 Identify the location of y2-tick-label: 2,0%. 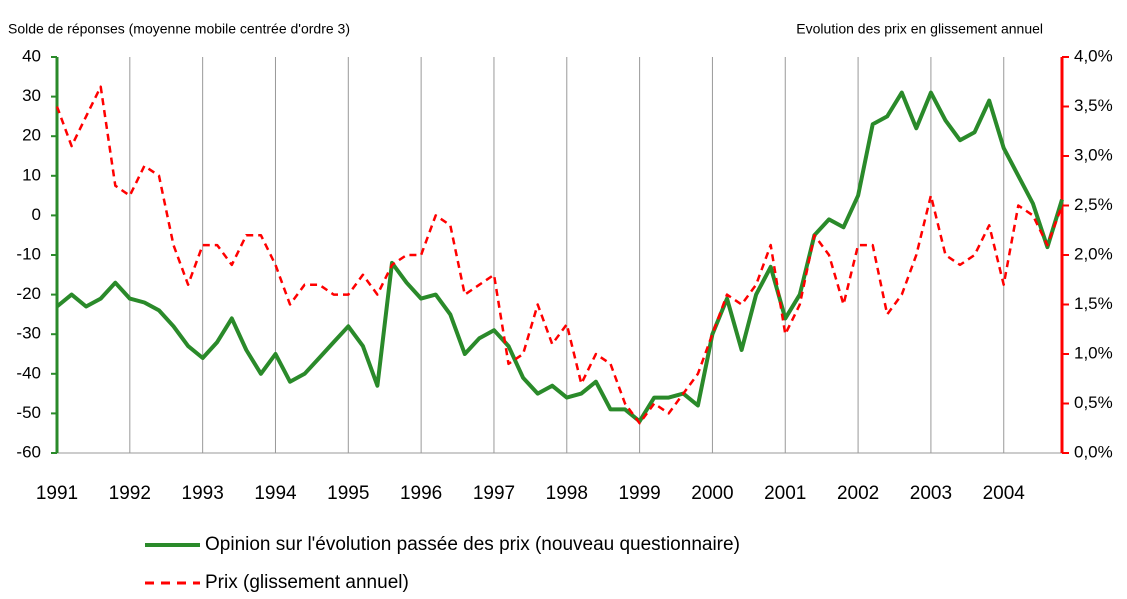
(1093, 253).